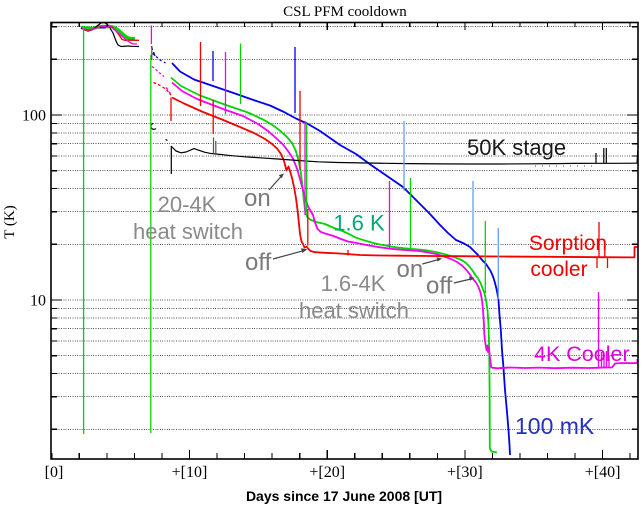  I want to click on svg-text: 100 mK, so click(555, 426).